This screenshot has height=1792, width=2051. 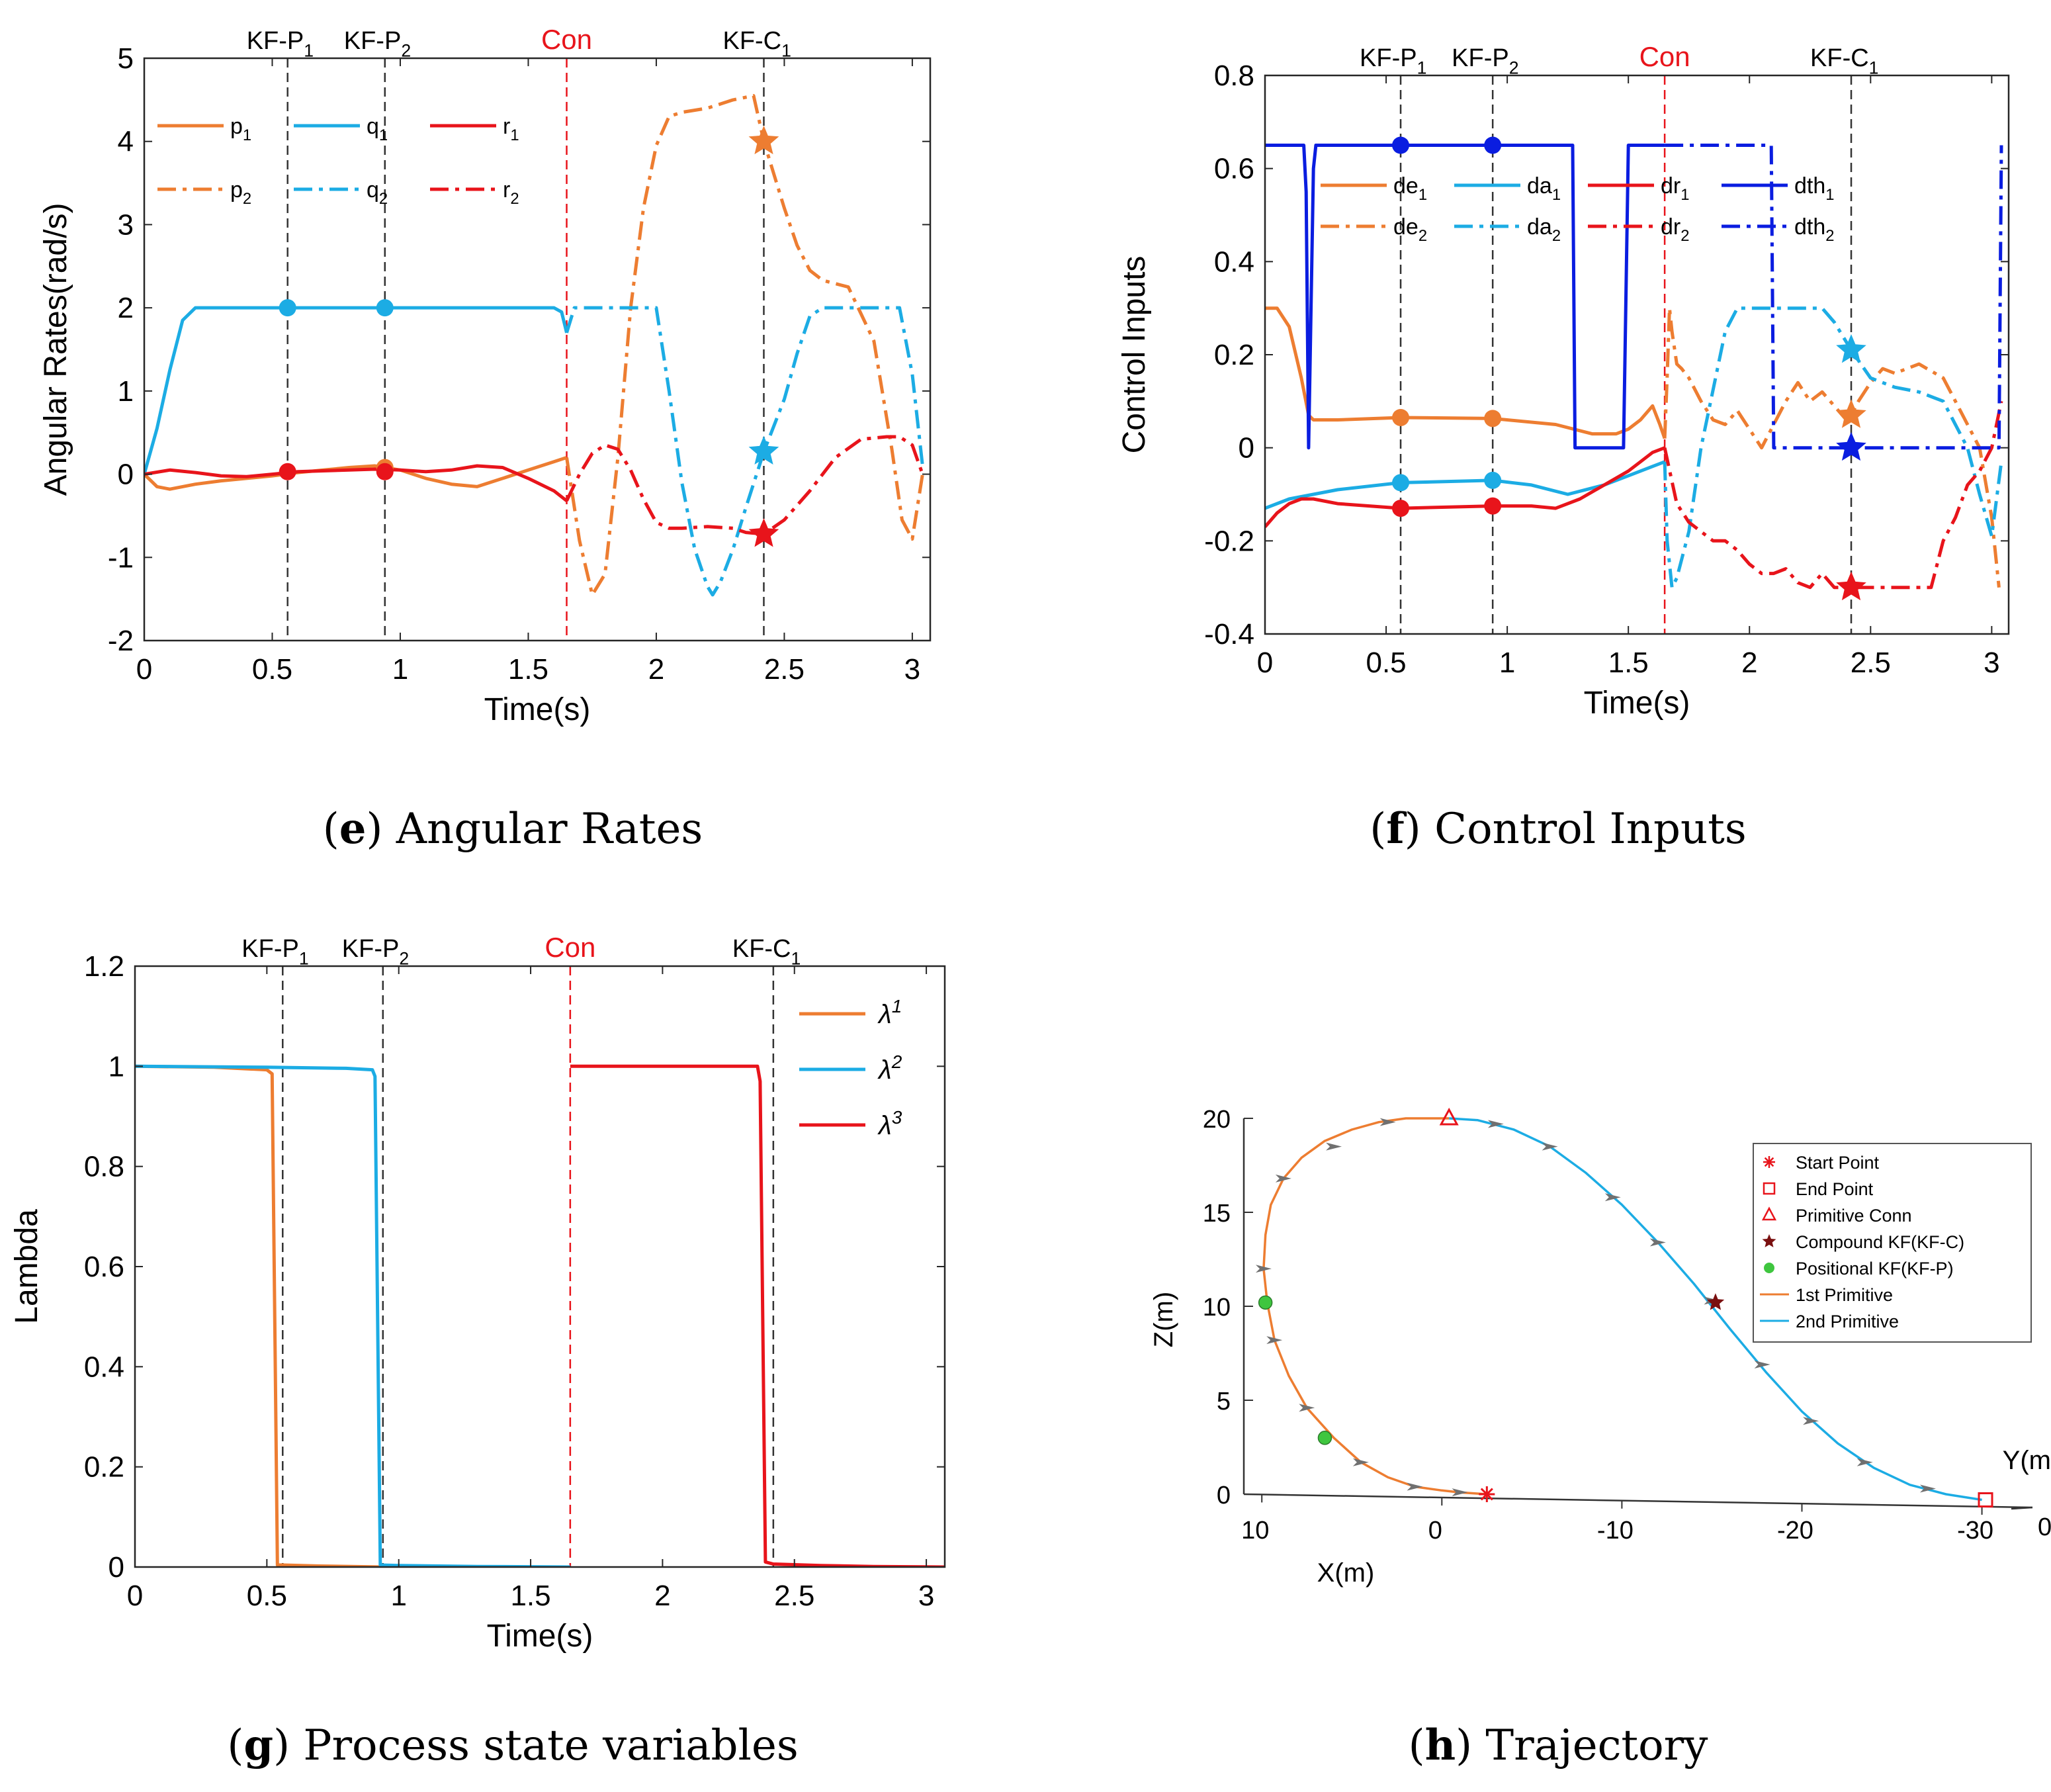 I want to click on series-de2, so click(x=1832, y=447).